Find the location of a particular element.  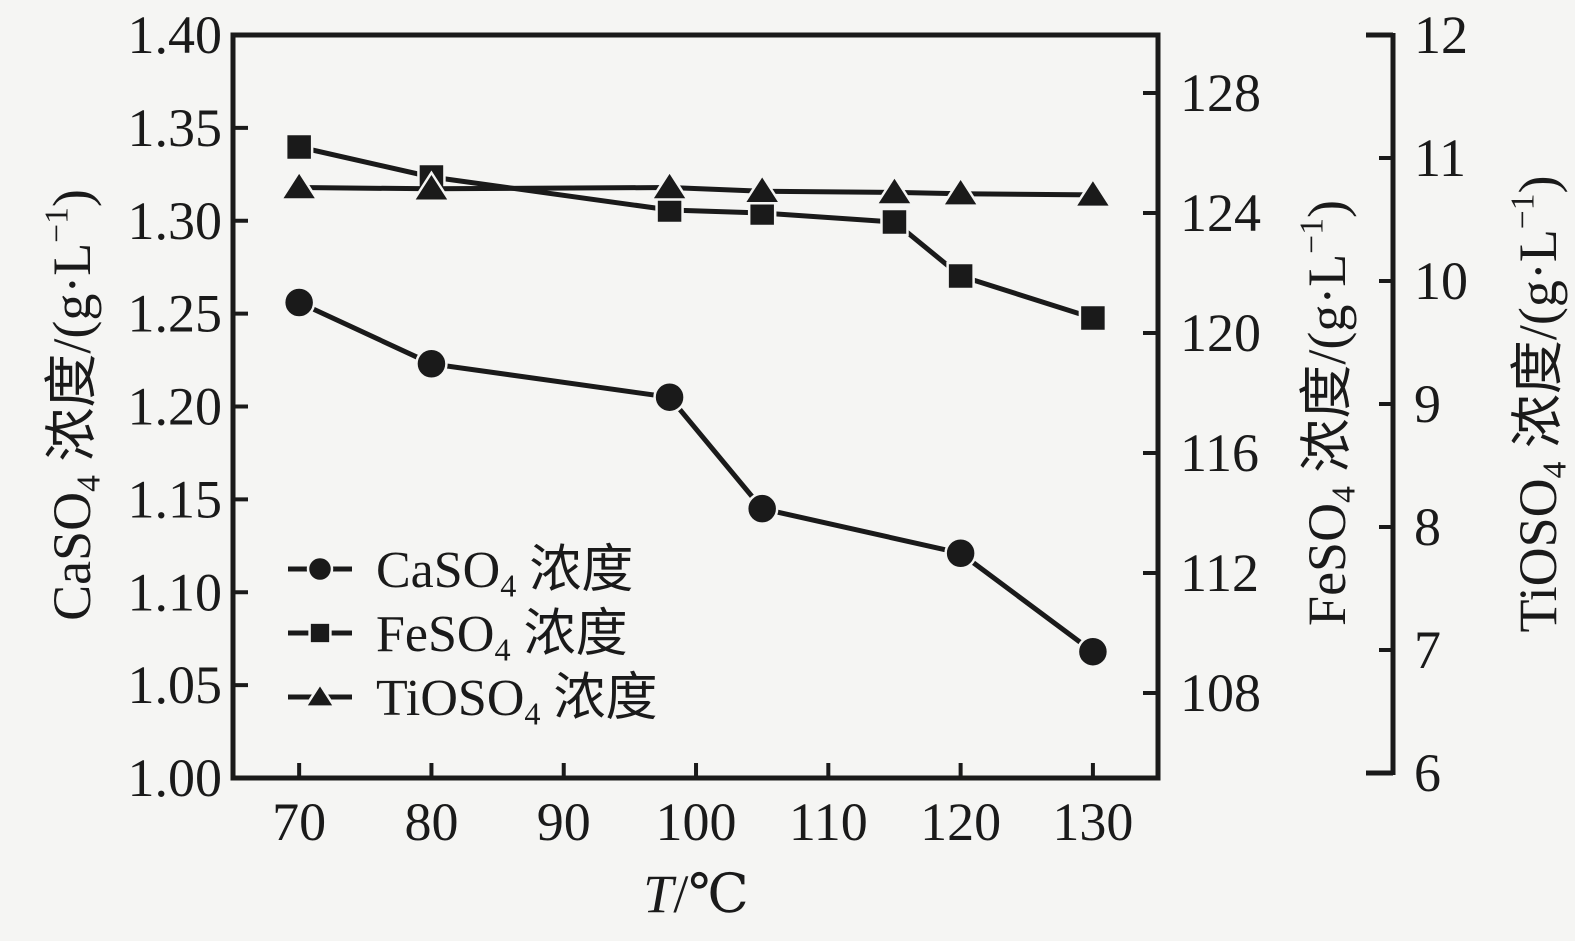

right2-tick-label: 12 is located at coordinates (1441, 35).